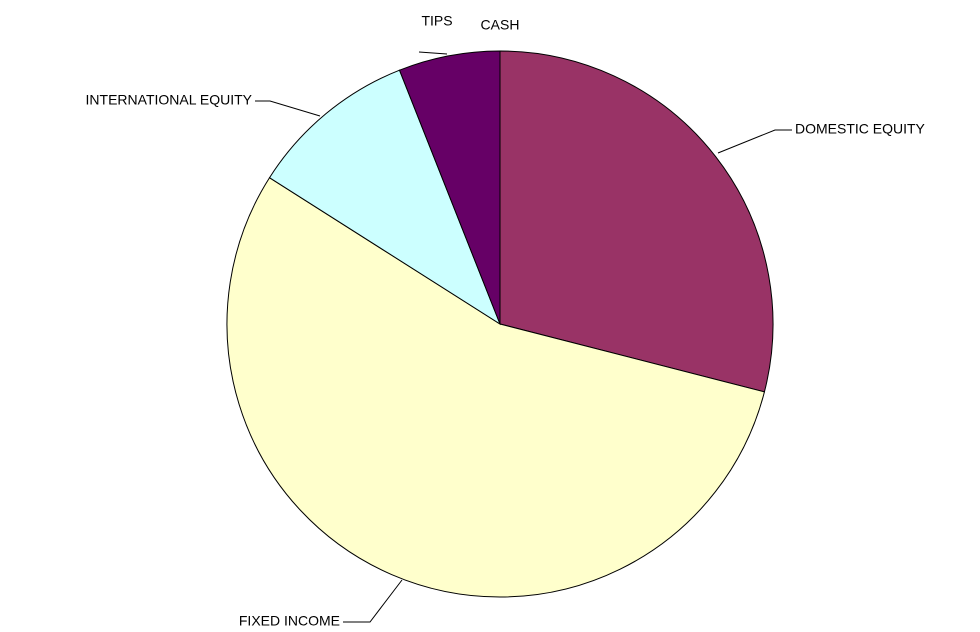 This screenshot has height=632, width=980. I want to click on pie-slice, so click(385, 197).